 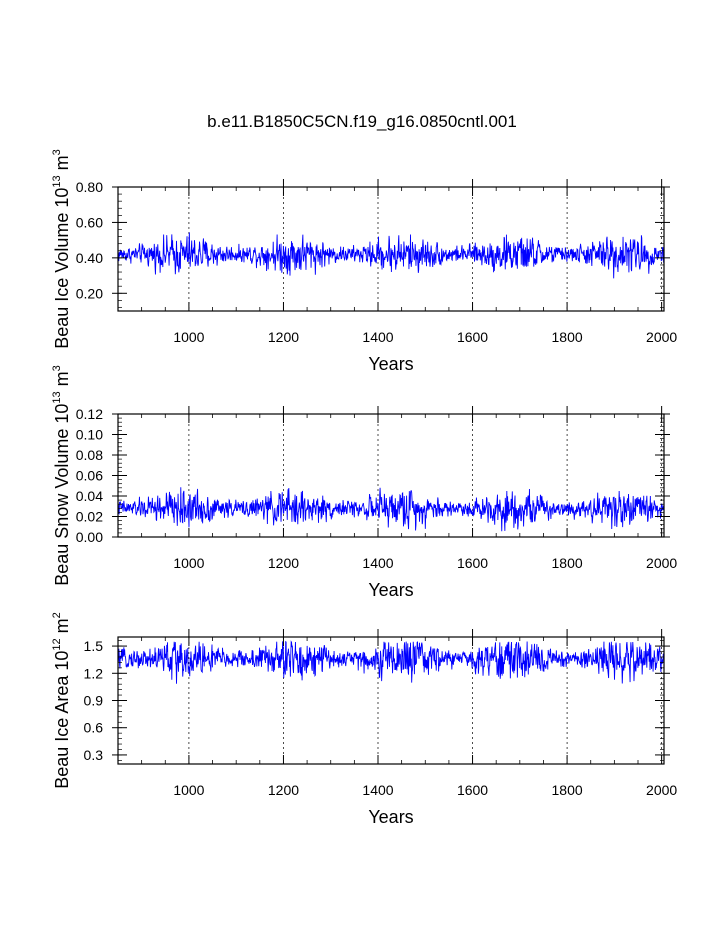 What do you see at coordinates (94, 755) in the screenshot?
I see `y-tick-label: 0.3` at bounding box center [94, 755].